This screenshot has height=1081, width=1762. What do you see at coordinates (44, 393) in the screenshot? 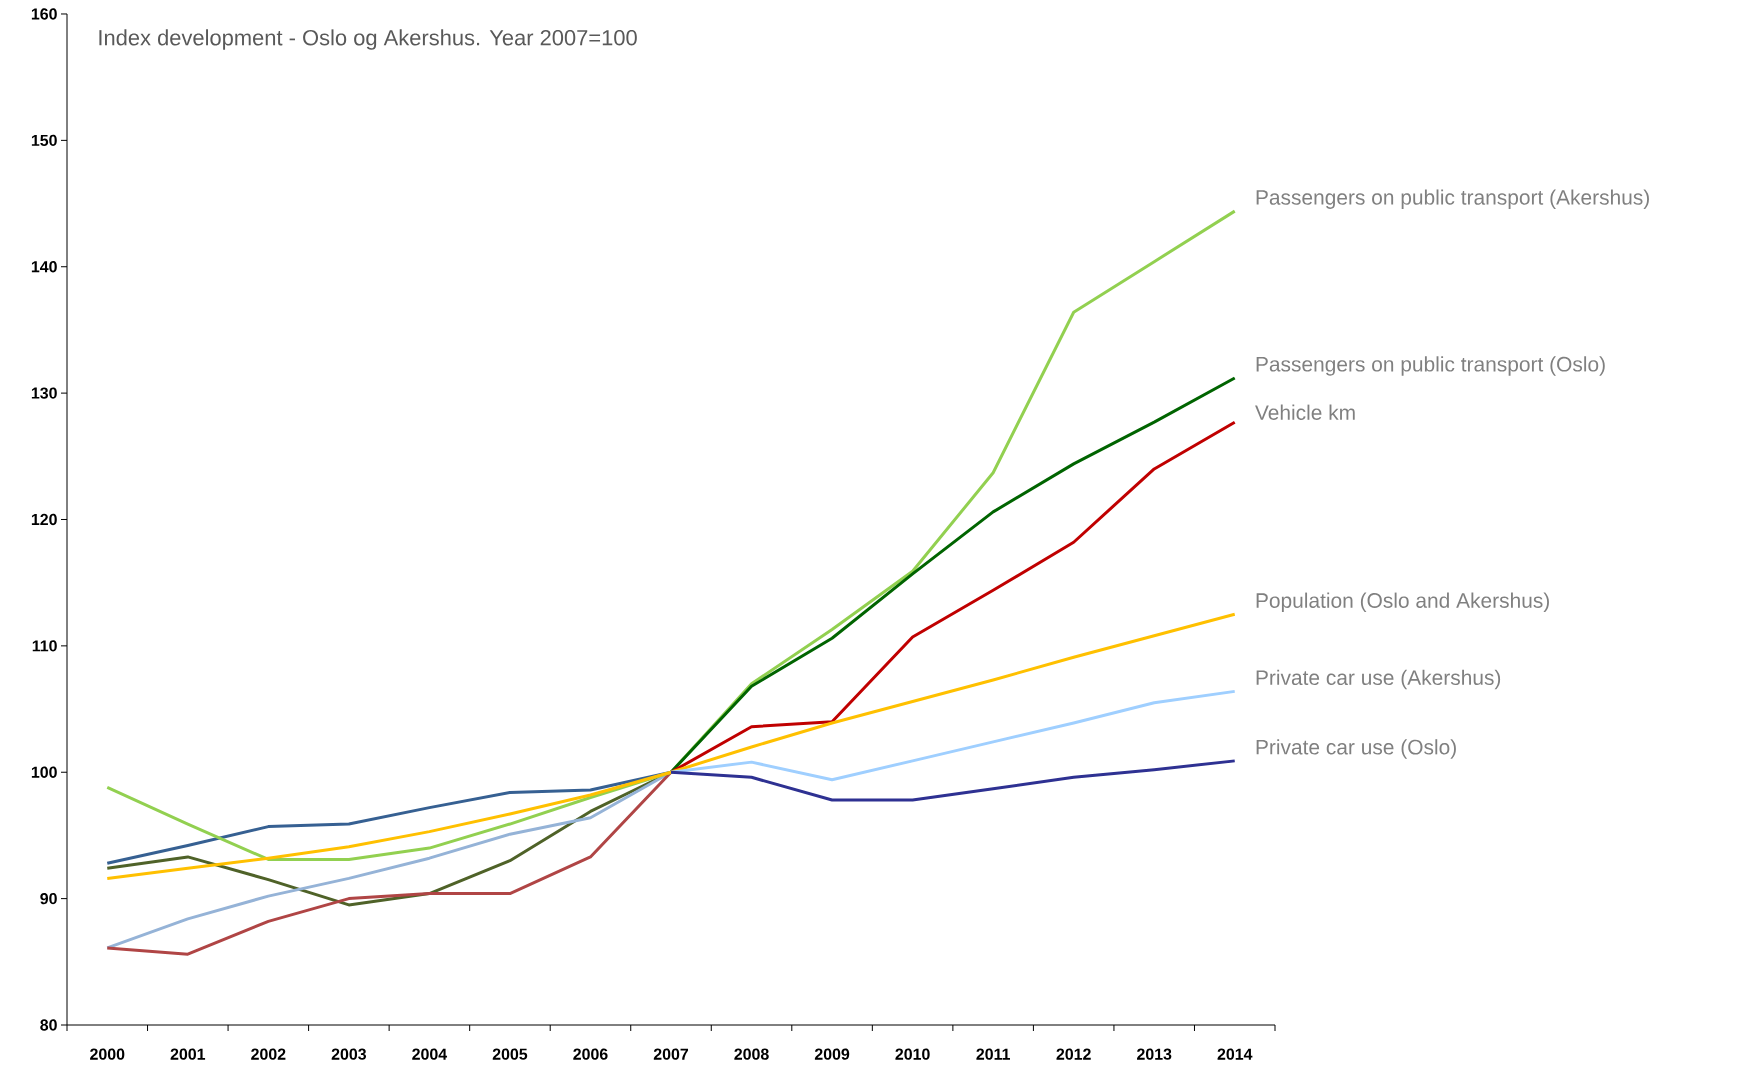
I see `y-tick-label: 130` at bounding box center [44, 393].